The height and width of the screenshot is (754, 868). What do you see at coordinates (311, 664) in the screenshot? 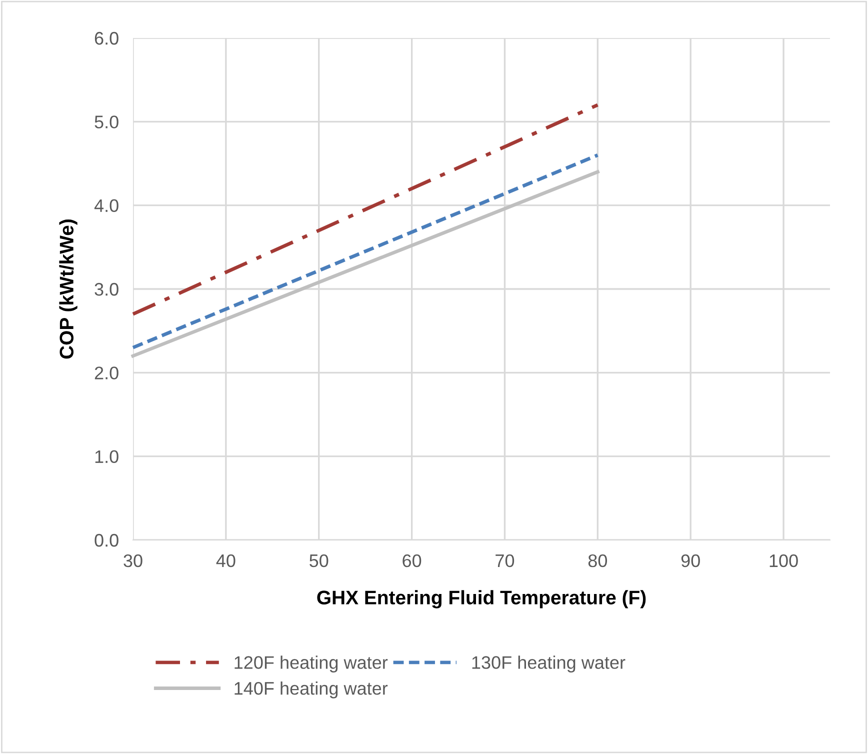
I see `legend-label: 120F heating water` at bounding box center [311, 664].